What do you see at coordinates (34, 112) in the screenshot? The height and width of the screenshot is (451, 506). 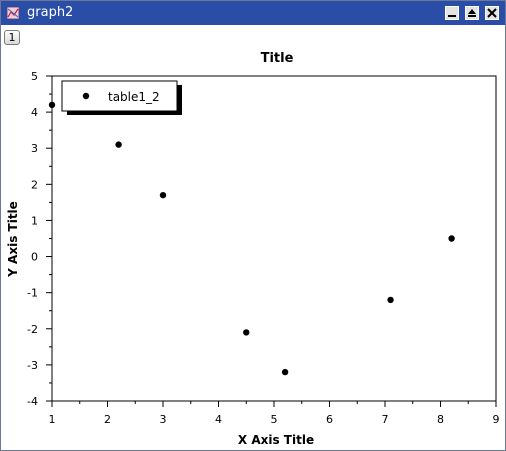 I see `y-tick-label: 4` at bounding box center [34, 112].